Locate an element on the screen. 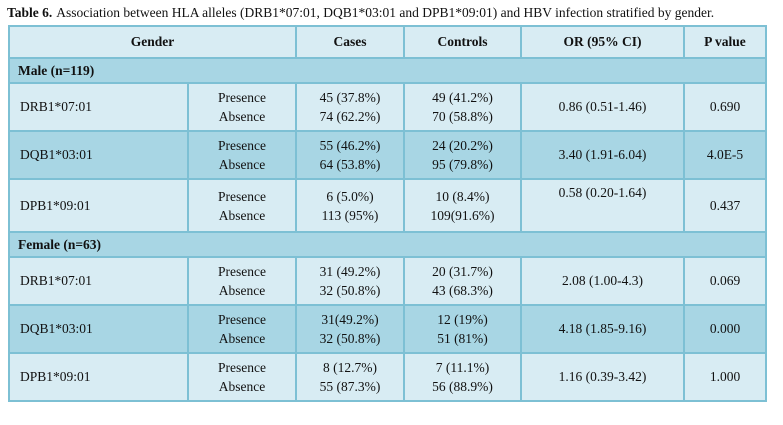 The image size is (783, 425). p-value-cell: 0.437 is located at coordinates (725, 206).